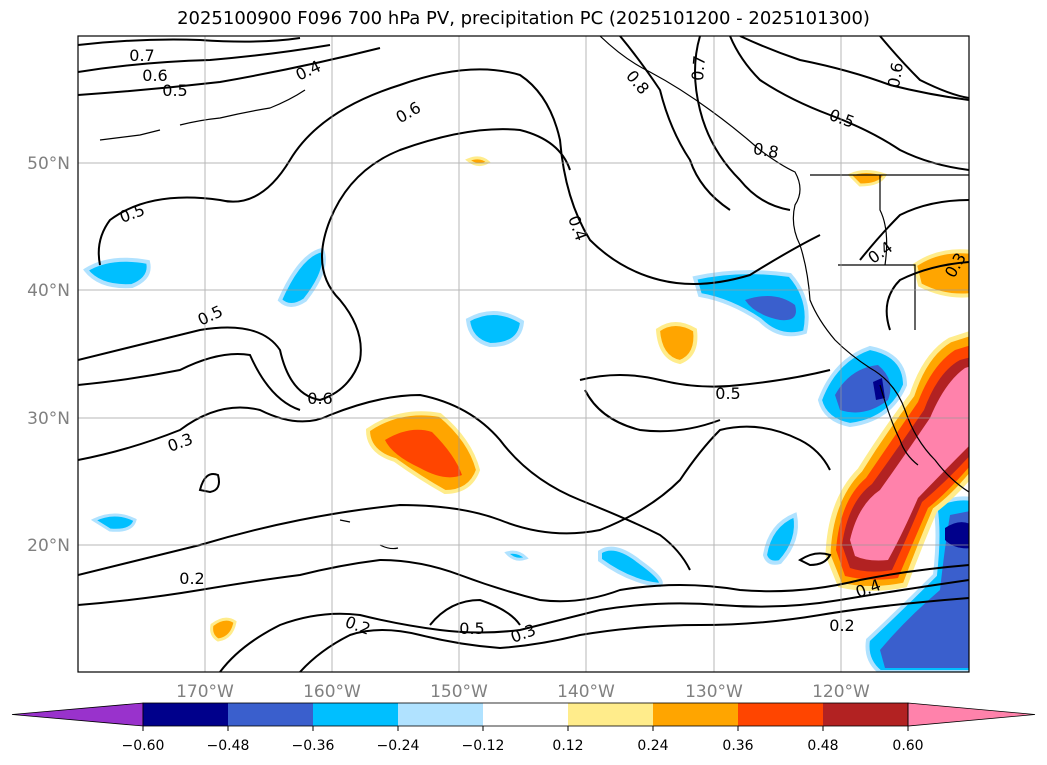  What do you see at coordinates (483, 746) in the screenshot?
I see `colorbar-tick-label: −0.12` at bounding box center [483, 746].